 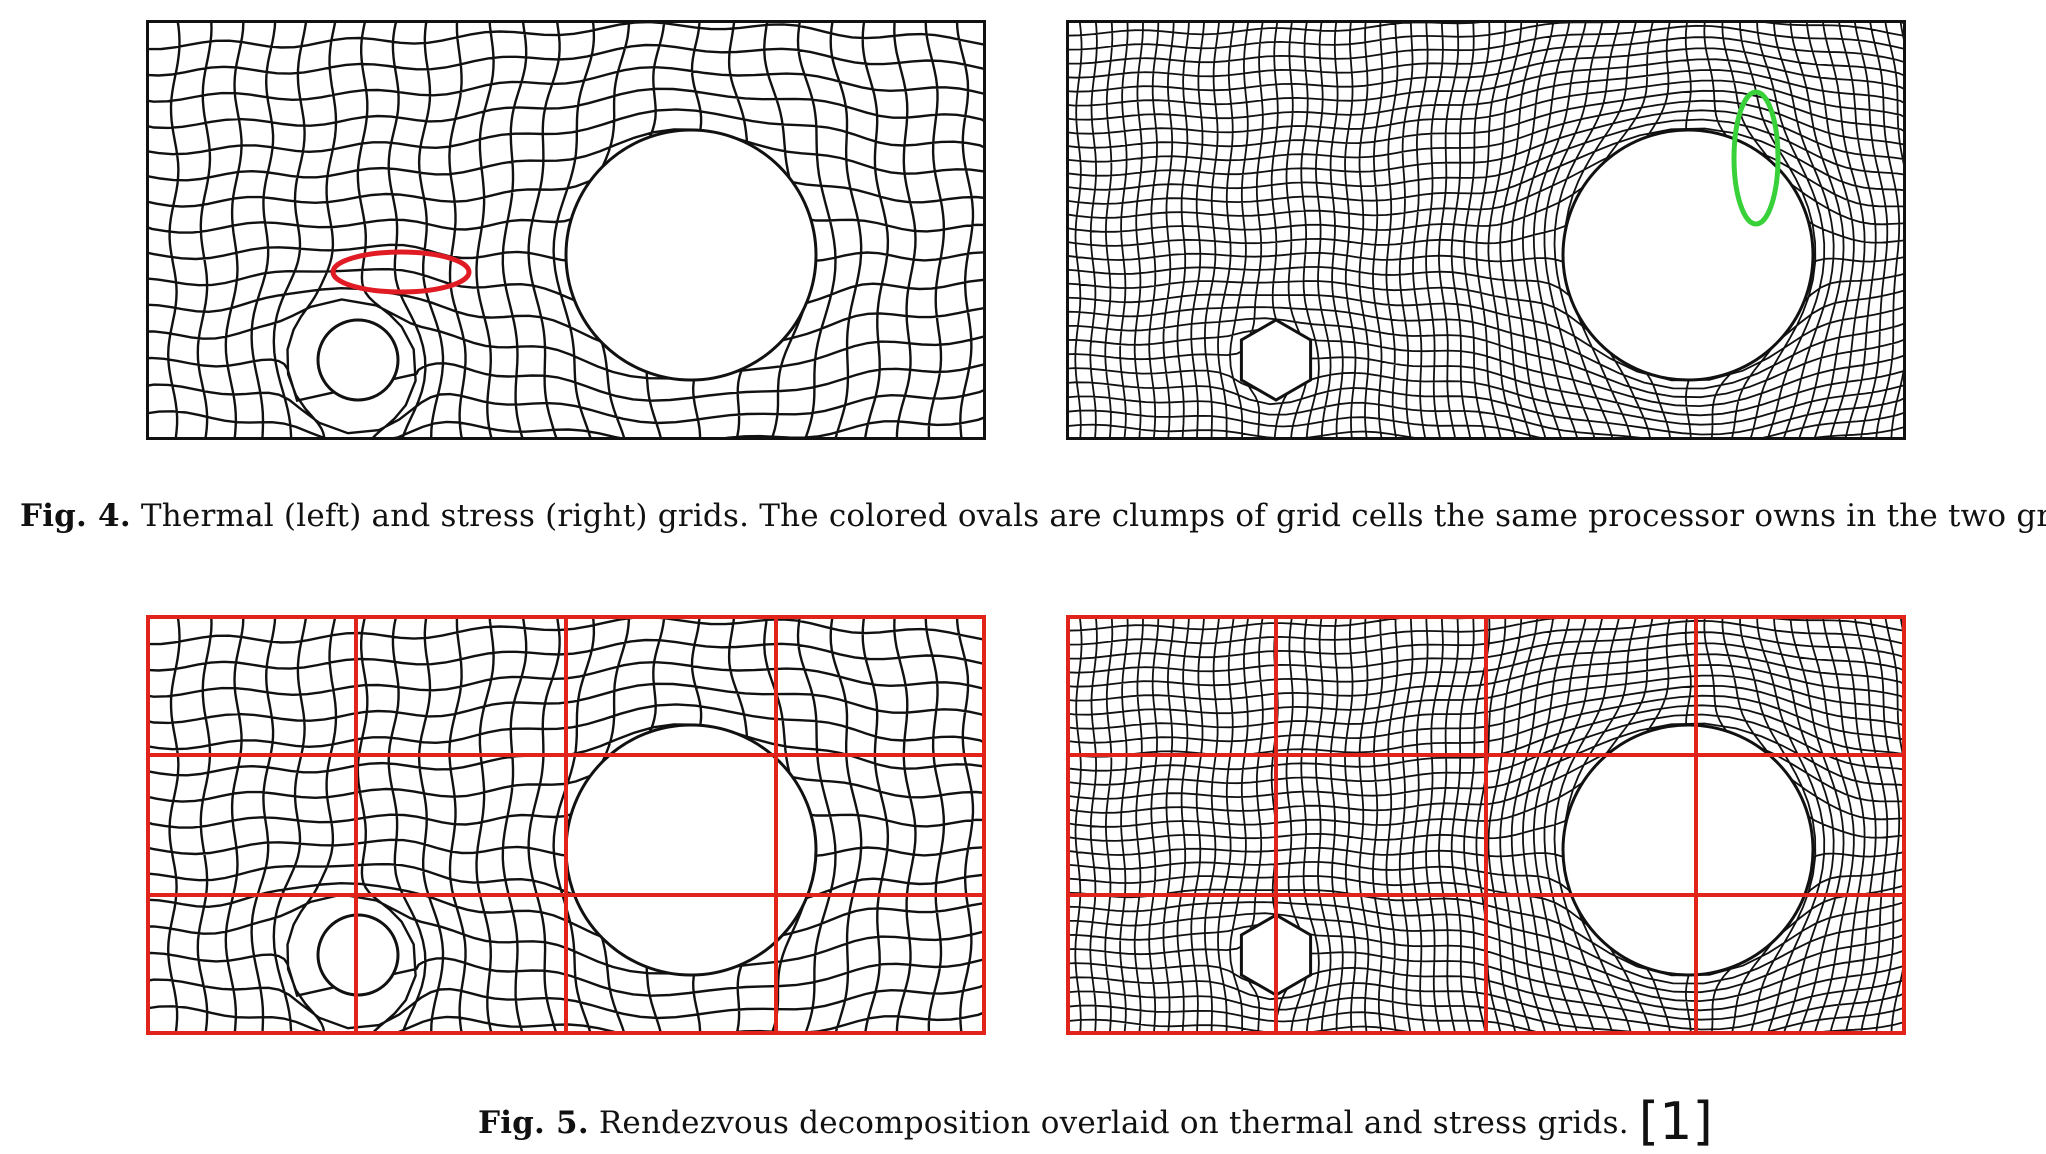 I want to click on stress-overlay-svg, so click(x=1486, y=825).